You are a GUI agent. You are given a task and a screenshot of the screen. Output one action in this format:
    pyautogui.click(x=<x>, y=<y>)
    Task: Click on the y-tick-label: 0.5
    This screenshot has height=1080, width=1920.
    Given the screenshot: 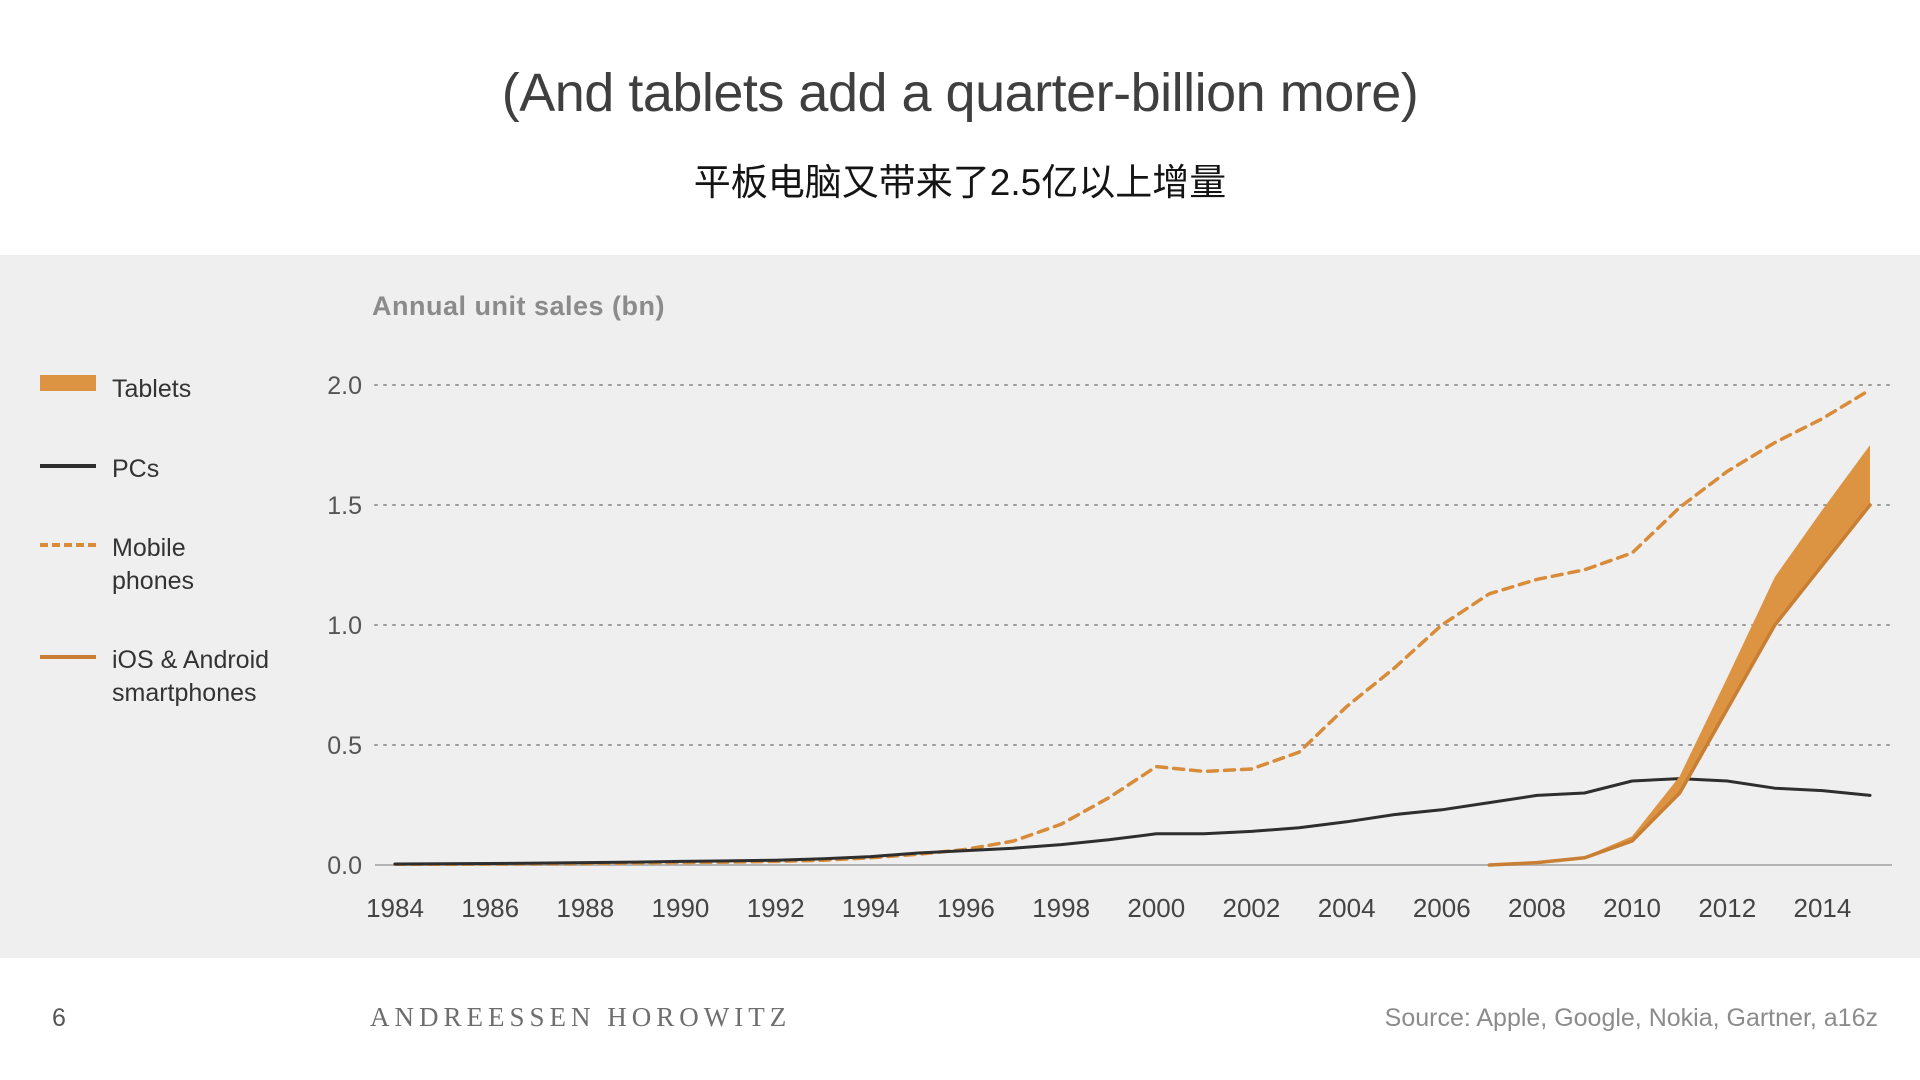 What is the action you would take?
    pyautogui.click(x=344, y=746)
    